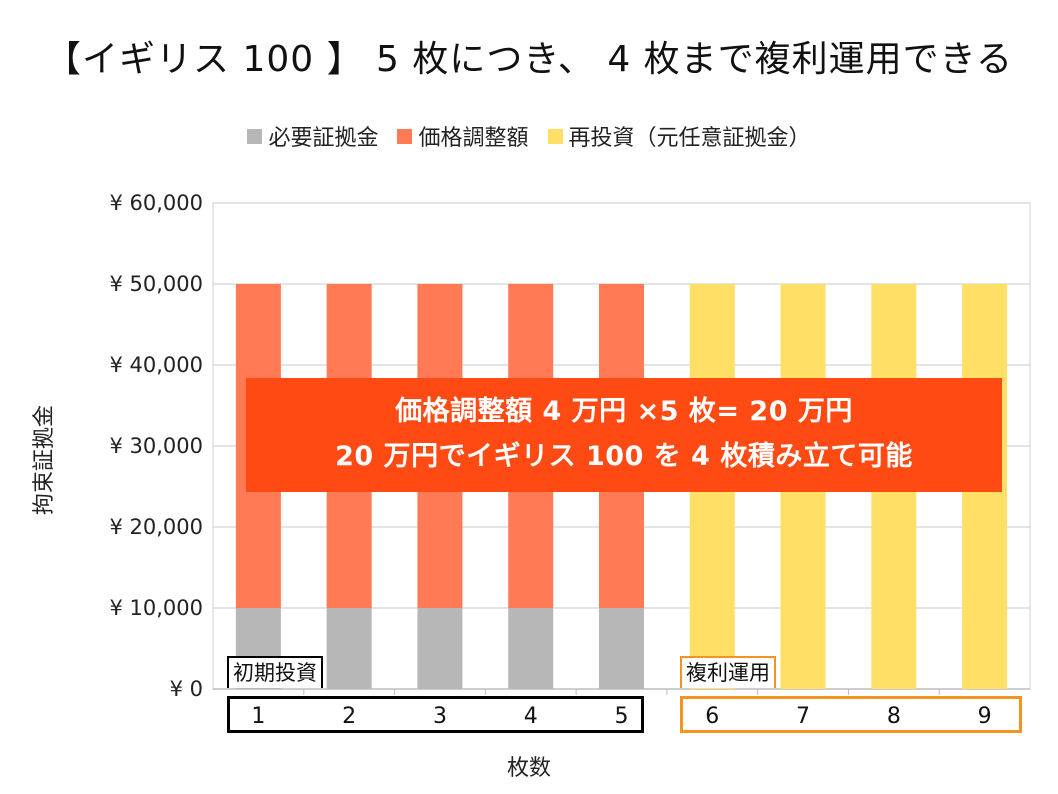 Image resolution: width=1058 pixels, height=794 pixels. I want to click on group-box-compound, so click(851, 714).